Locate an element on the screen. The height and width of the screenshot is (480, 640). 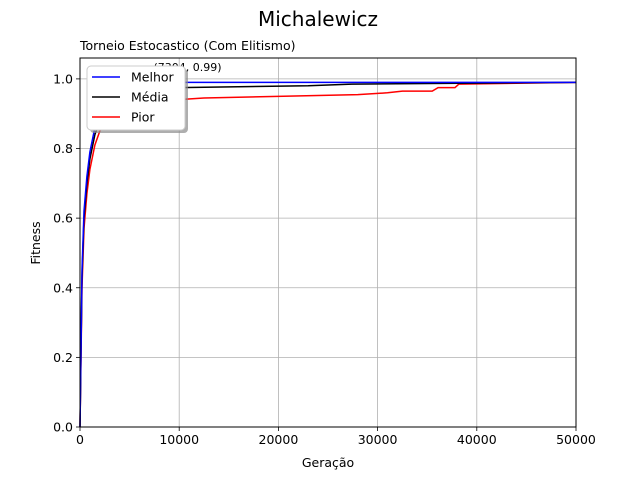
legend-label: Média is located at coordinates (150, 97).